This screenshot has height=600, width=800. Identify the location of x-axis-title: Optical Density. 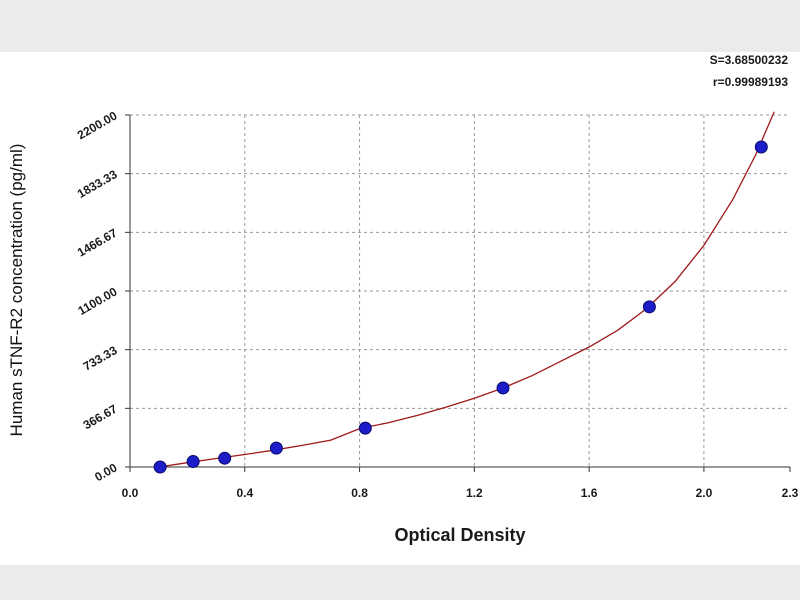
(459, 535).